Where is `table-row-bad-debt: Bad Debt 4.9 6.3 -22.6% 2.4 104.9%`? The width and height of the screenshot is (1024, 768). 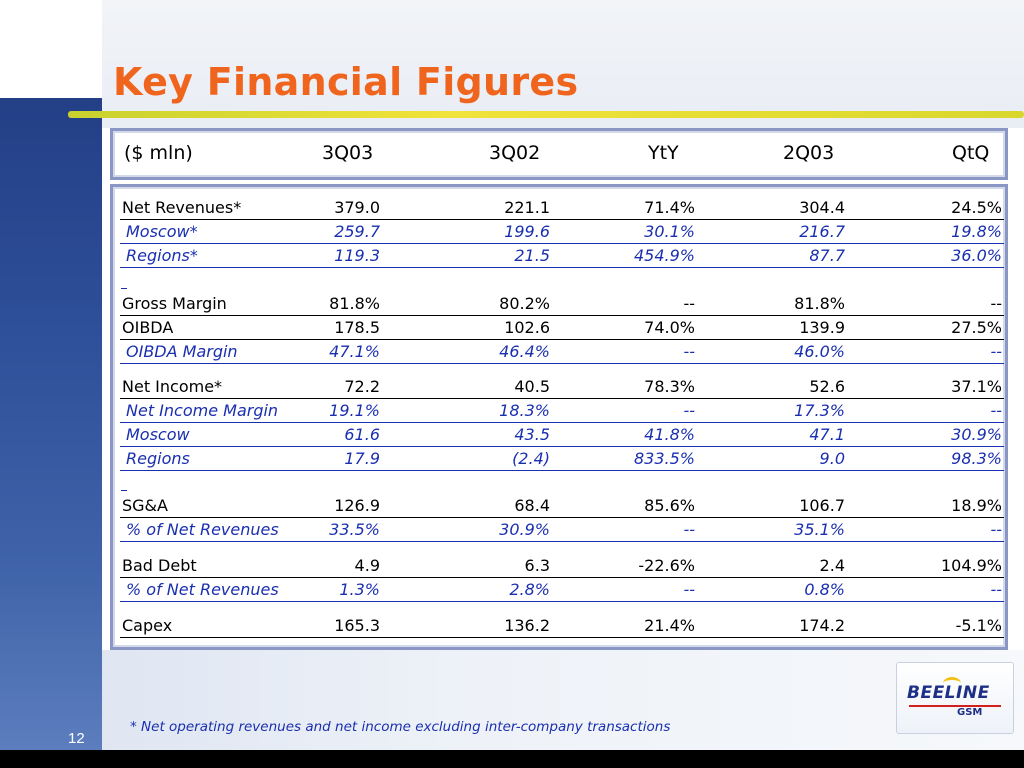
table-row-bad-debt: Bad Debt 4.9 6.3 -22.6% 2.4 104.9% is located at coordinates (562, 567).